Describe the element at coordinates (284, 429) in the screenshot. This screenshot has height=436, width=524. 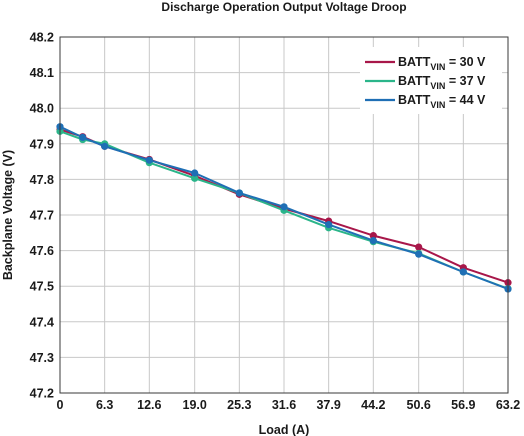
I see `x-axis-label: Load (A)` at that location.